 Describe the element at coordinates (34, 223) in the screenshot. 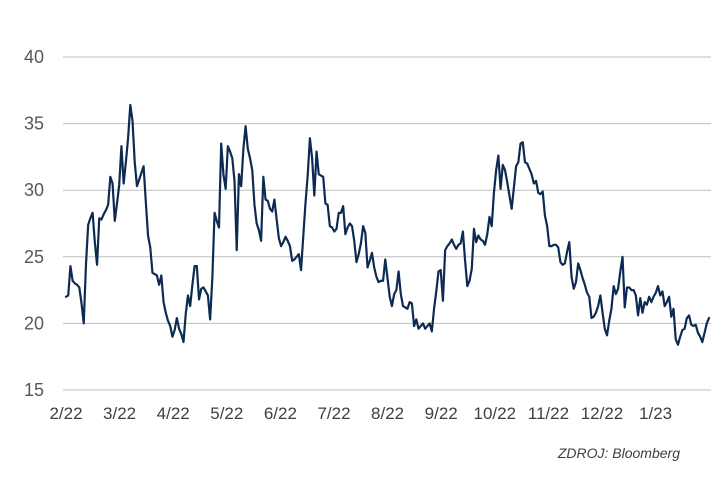

I see `y-axis-ticks: 15 20 25 30 35 40` at that location.